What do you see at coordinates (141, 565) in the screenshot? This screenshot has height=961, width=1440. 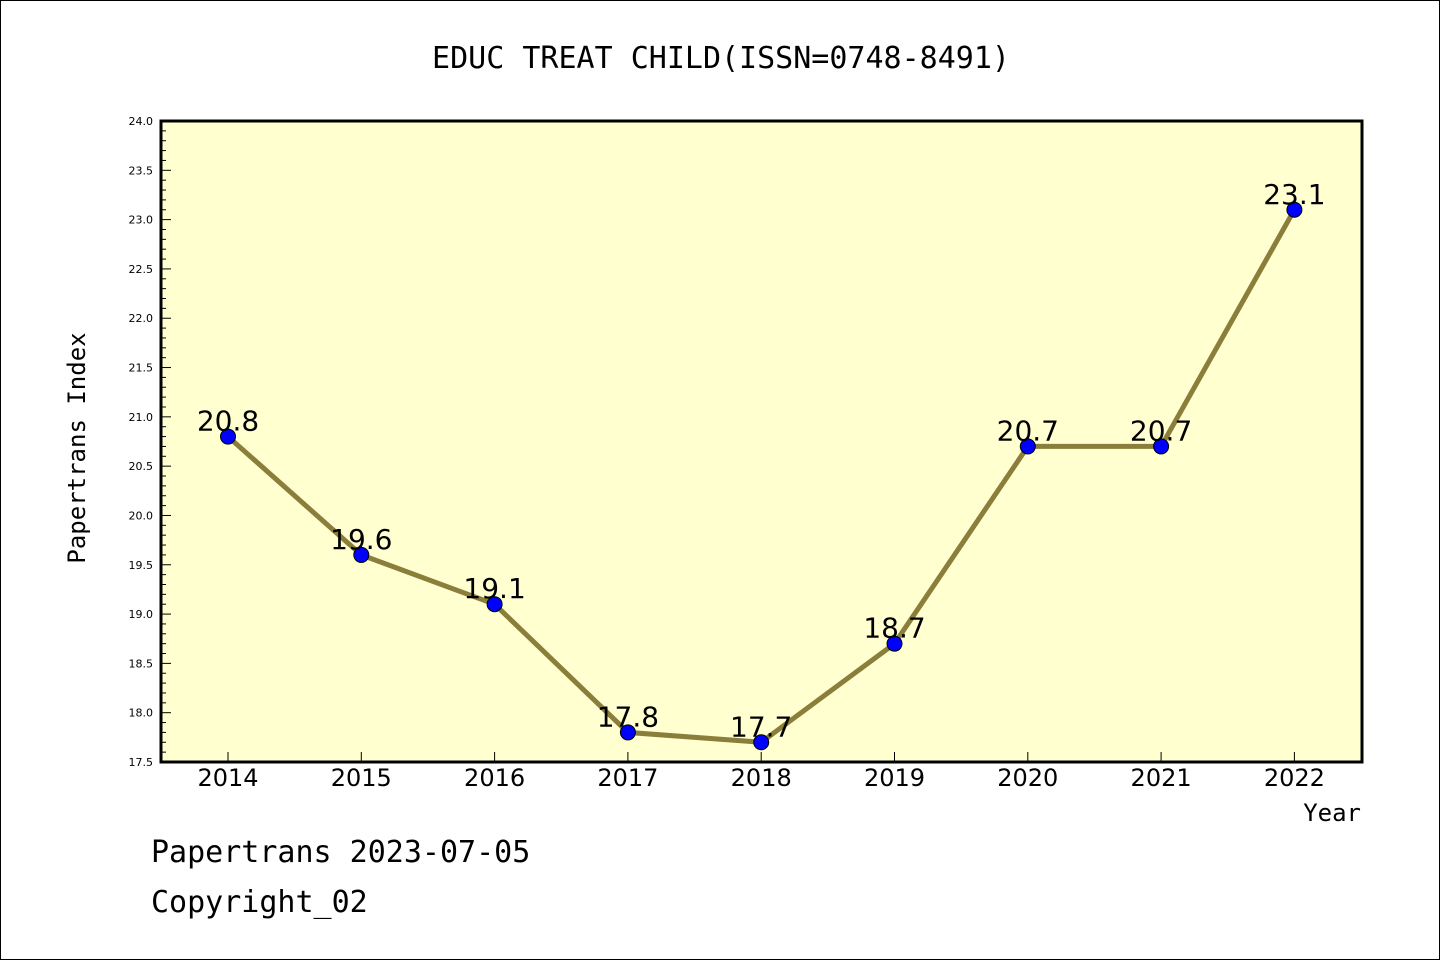 I see `y-tick-label: 19.5` at bounding box center [141, 565].